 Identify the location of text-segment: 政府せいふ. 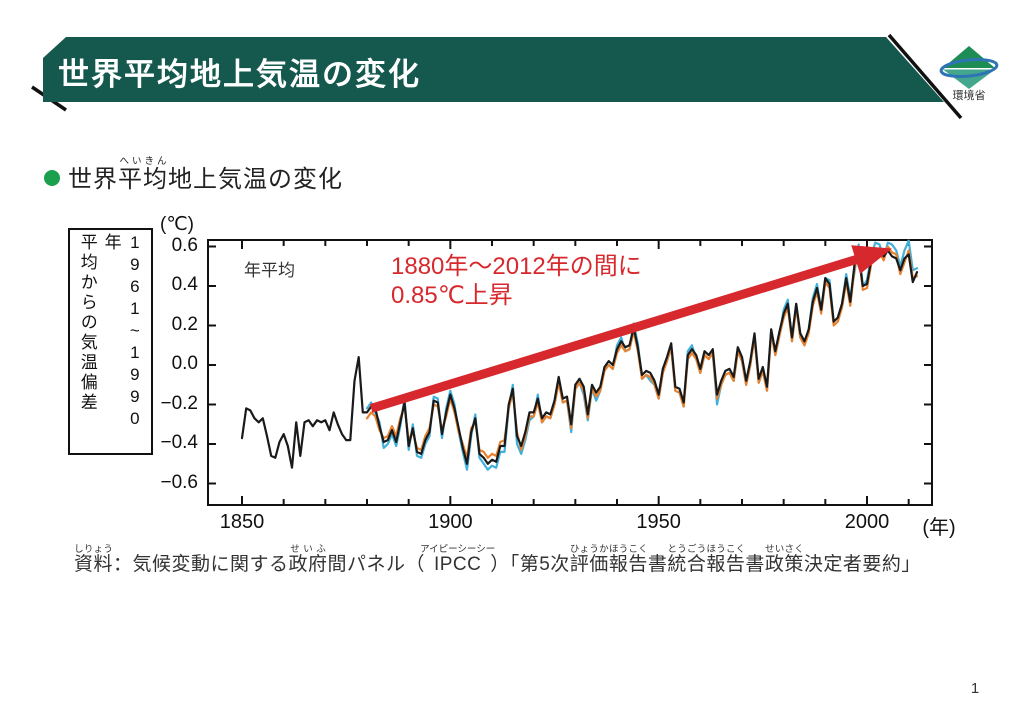
(308, 559).